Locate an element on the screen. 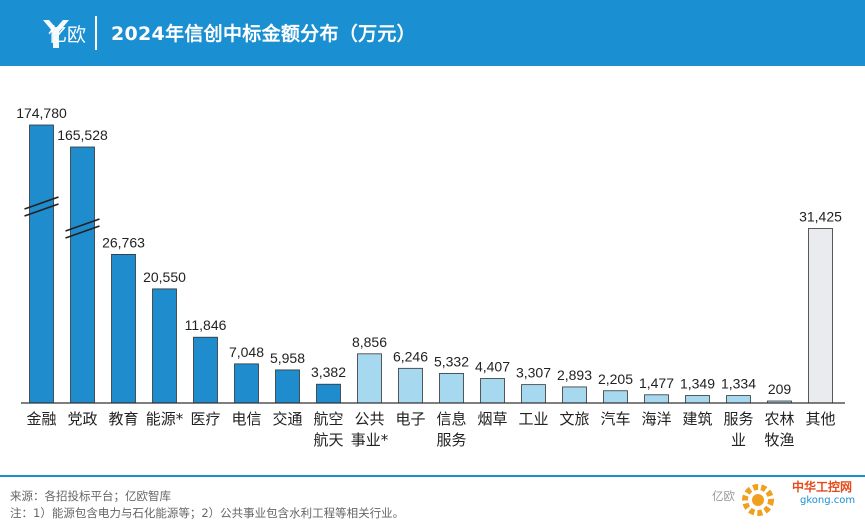 This screenshot has width=865, height=531. category-label: 事业* is located at coordinates (370, 440).